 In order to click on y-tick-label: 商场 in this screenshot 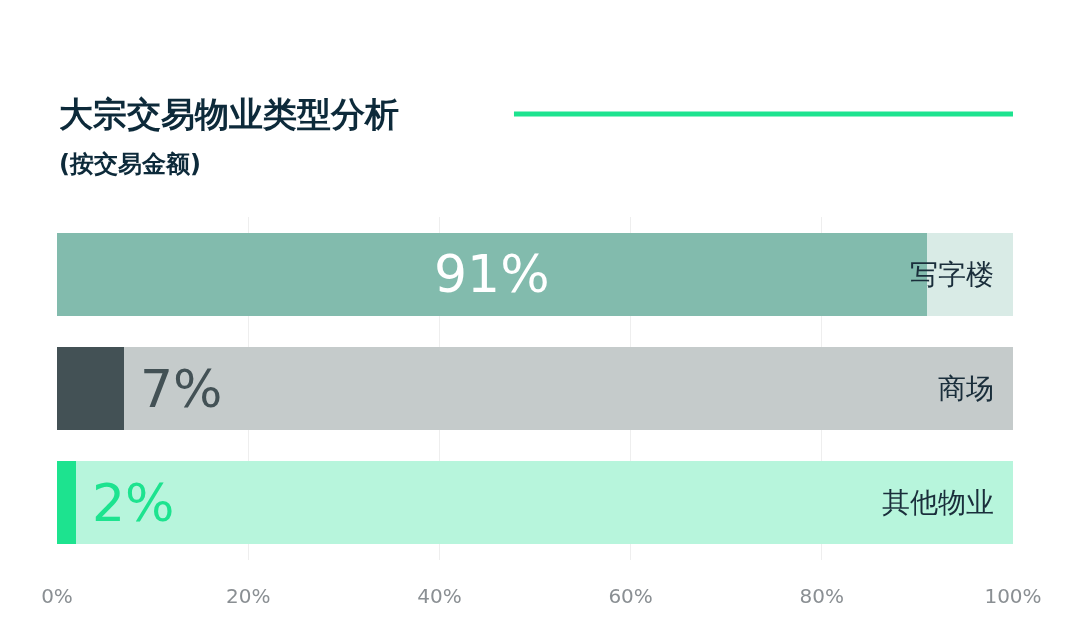, I will do `click(966, 388)`.